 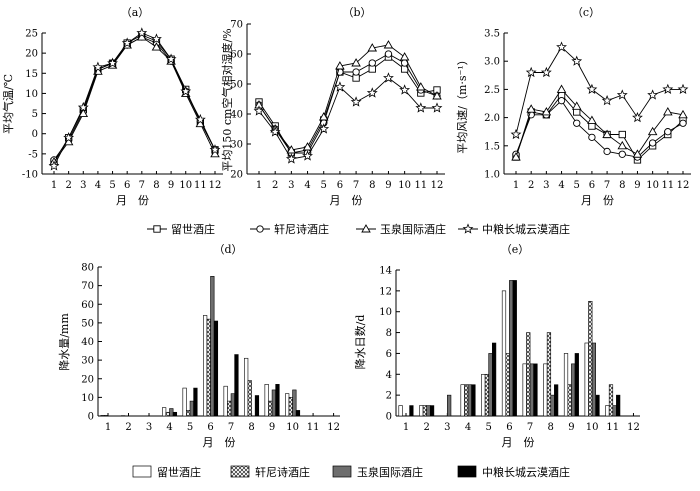 What do you see at coordinates (227, 249) in the screenshot?
I see `panel-title: （d）` at bounding box center [227, 249].